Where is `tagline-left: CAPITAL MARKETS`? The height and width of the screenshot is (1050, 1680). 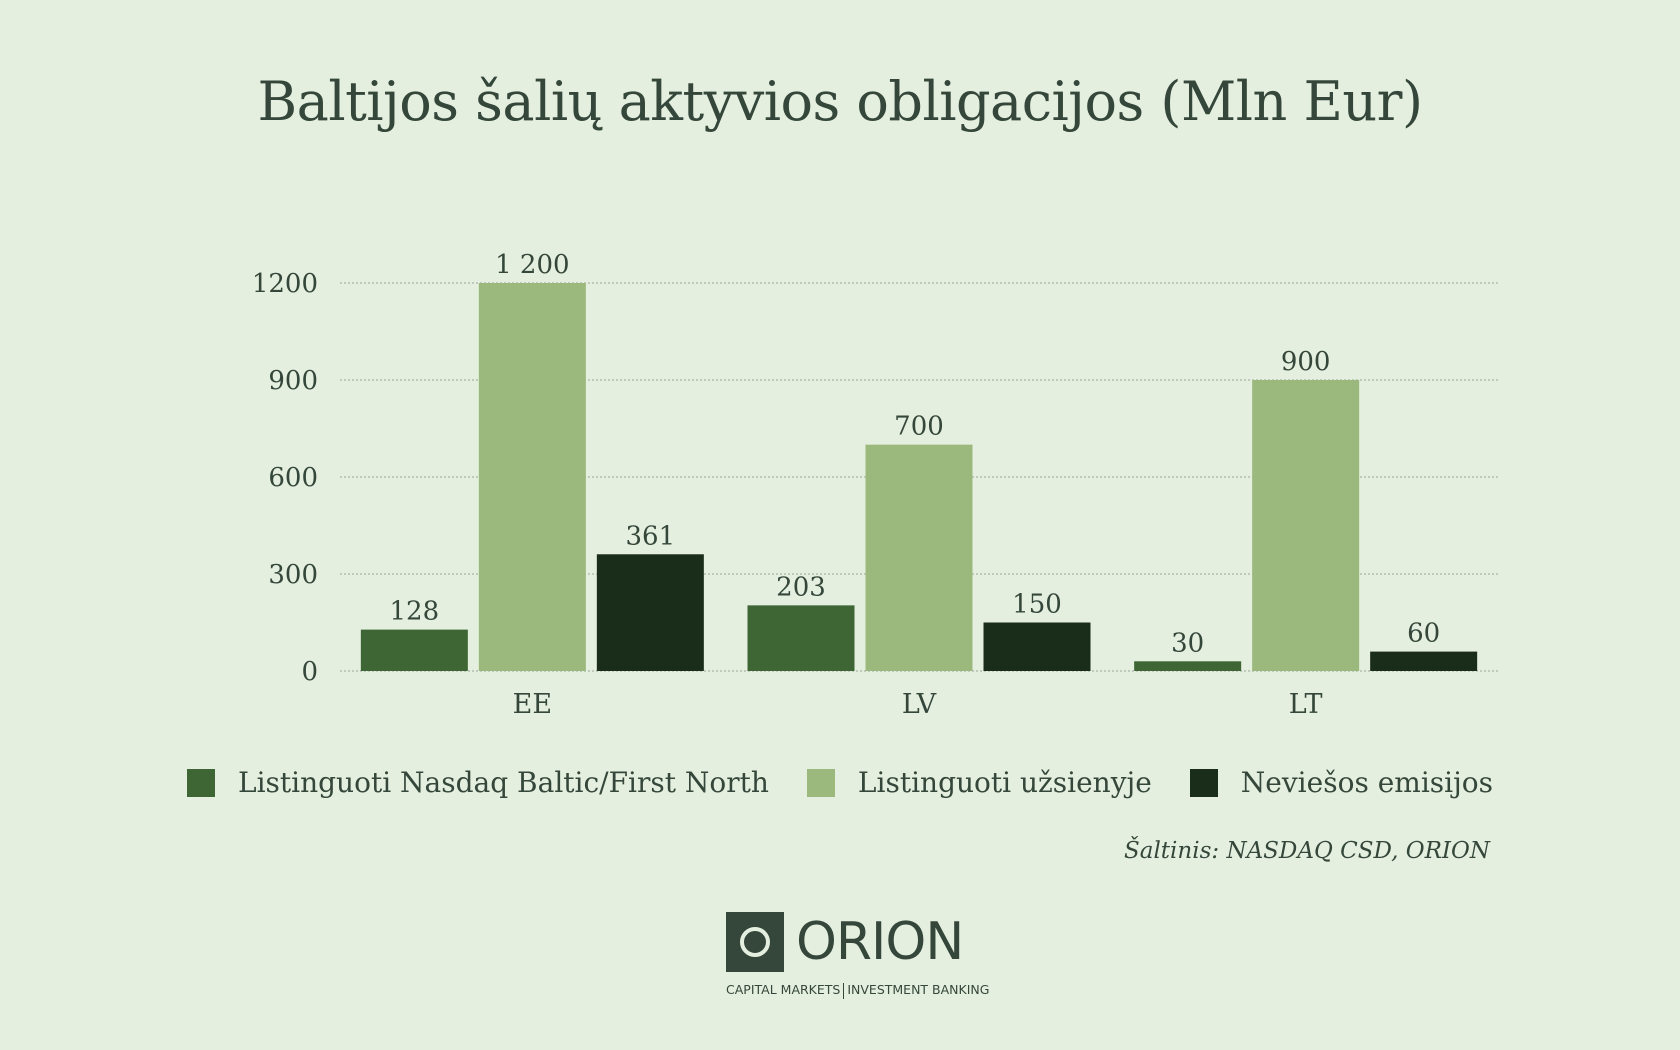
tagline-left: CAPITAL MARKETS is located at coordinates (783, 989).